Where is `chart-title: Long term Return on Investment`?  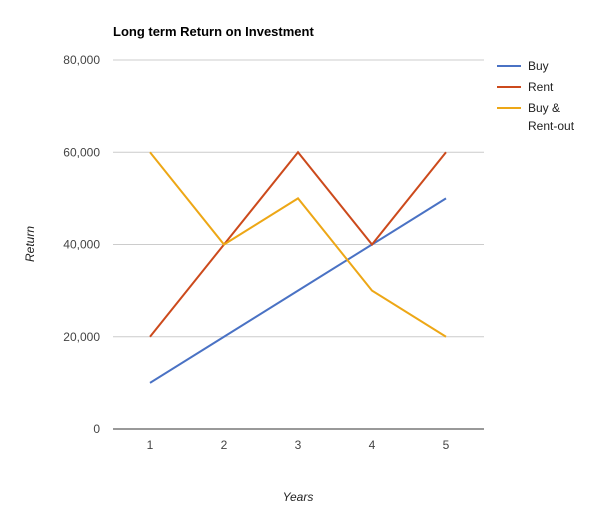 chart-title: Long term Return on Investment is located at coordinates (213, 31).